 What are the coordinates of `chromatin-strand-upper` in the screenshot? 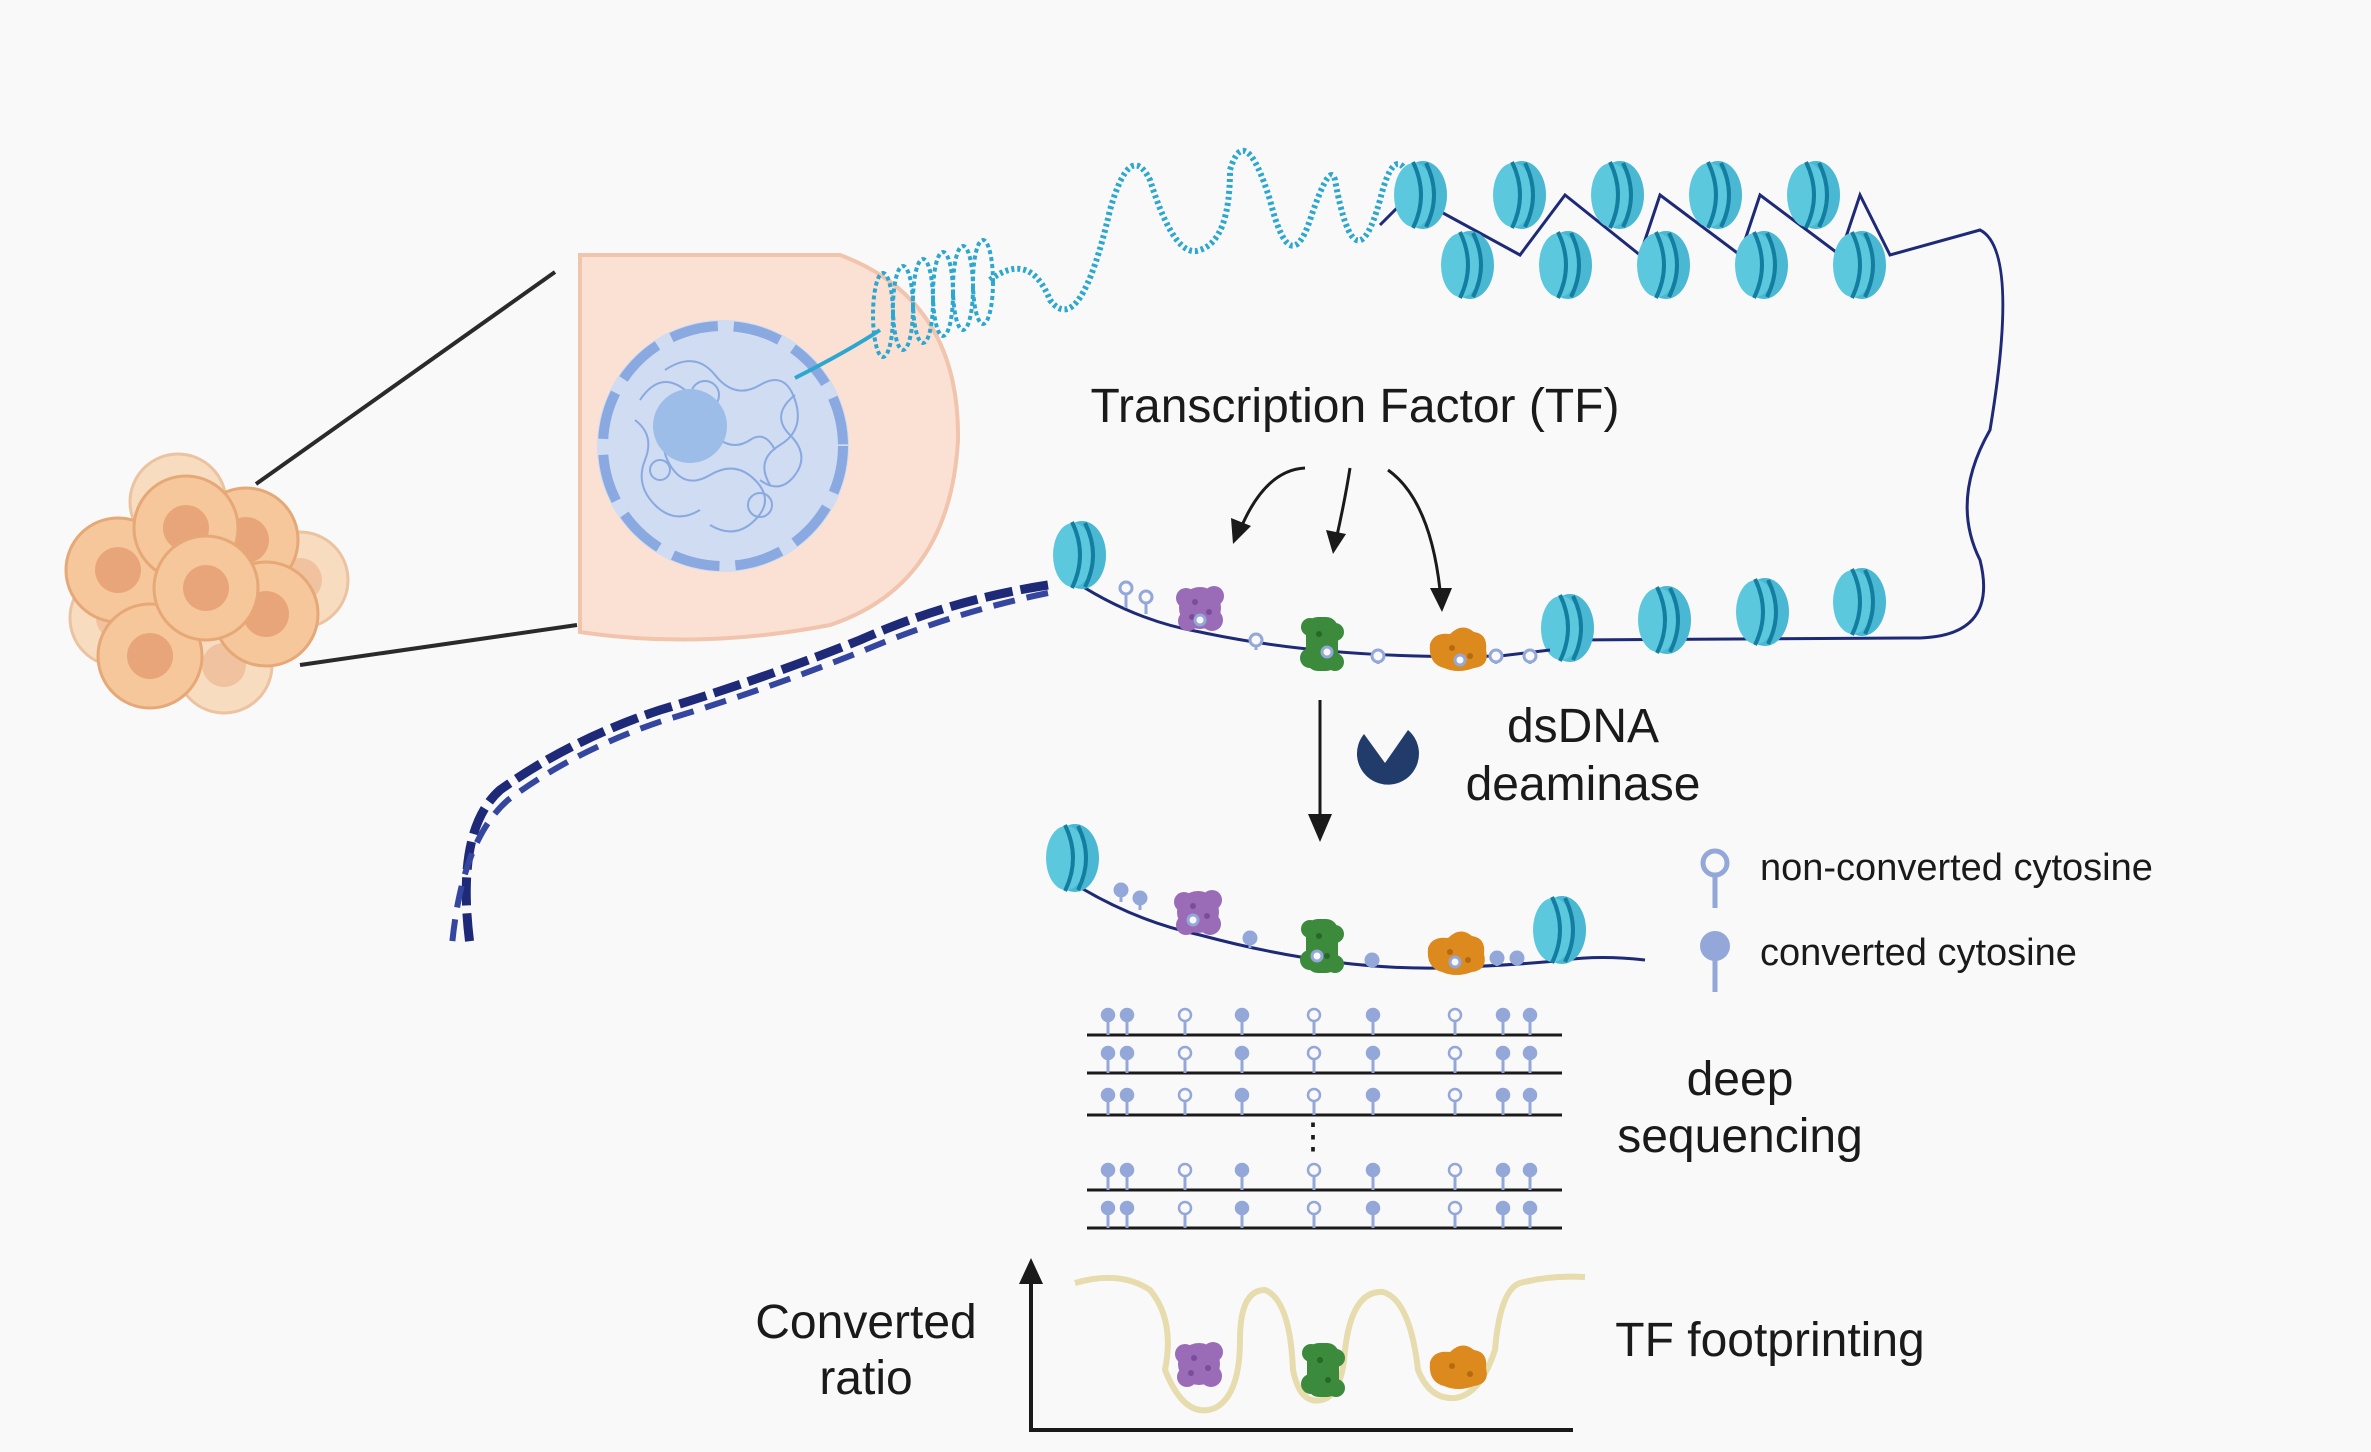 It's located at (1301, 595).